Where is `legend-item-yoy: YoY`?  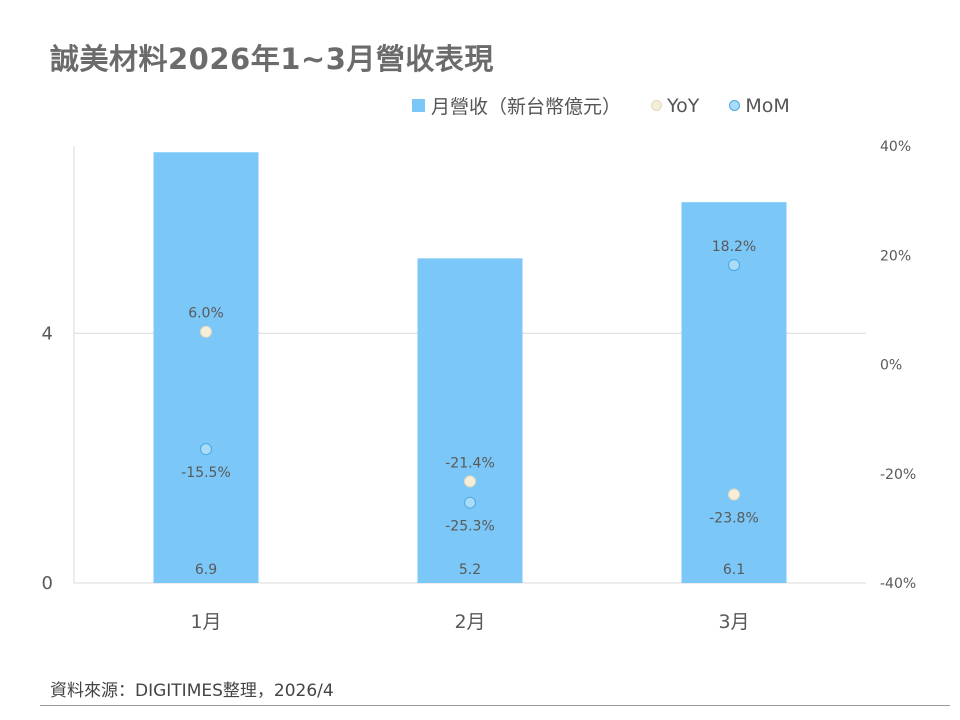 legend-item-yoy: YoY is located at coordinates (675, 106).